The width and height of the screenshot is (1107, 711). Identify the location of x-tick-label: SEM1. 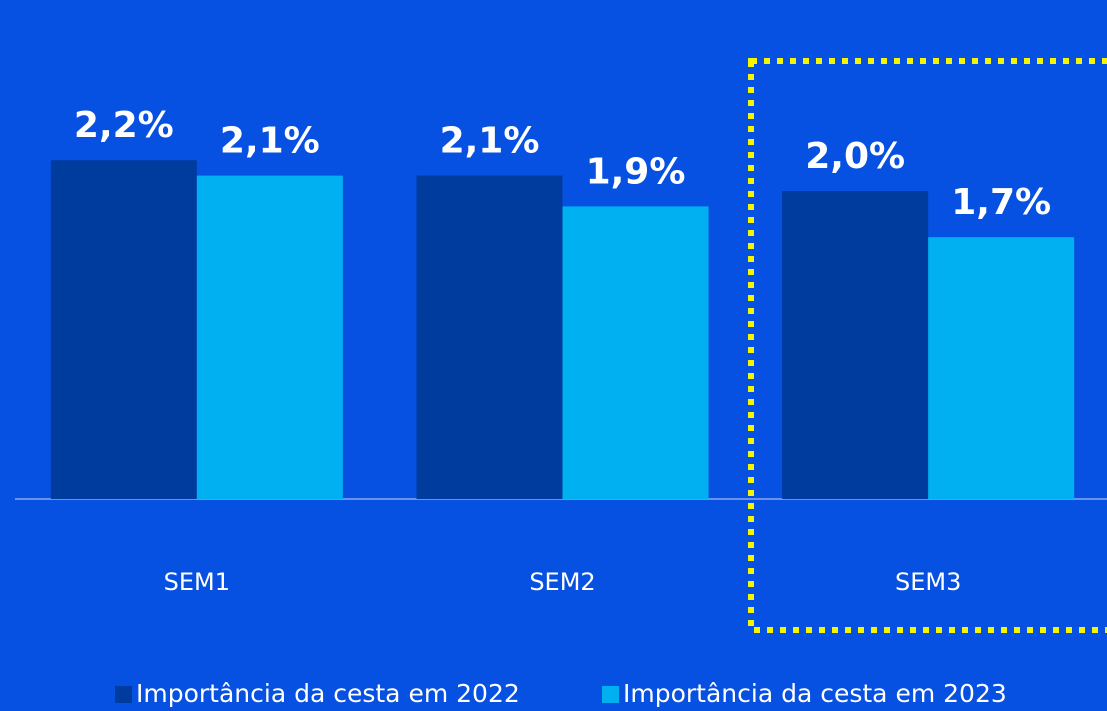
(197, 582).